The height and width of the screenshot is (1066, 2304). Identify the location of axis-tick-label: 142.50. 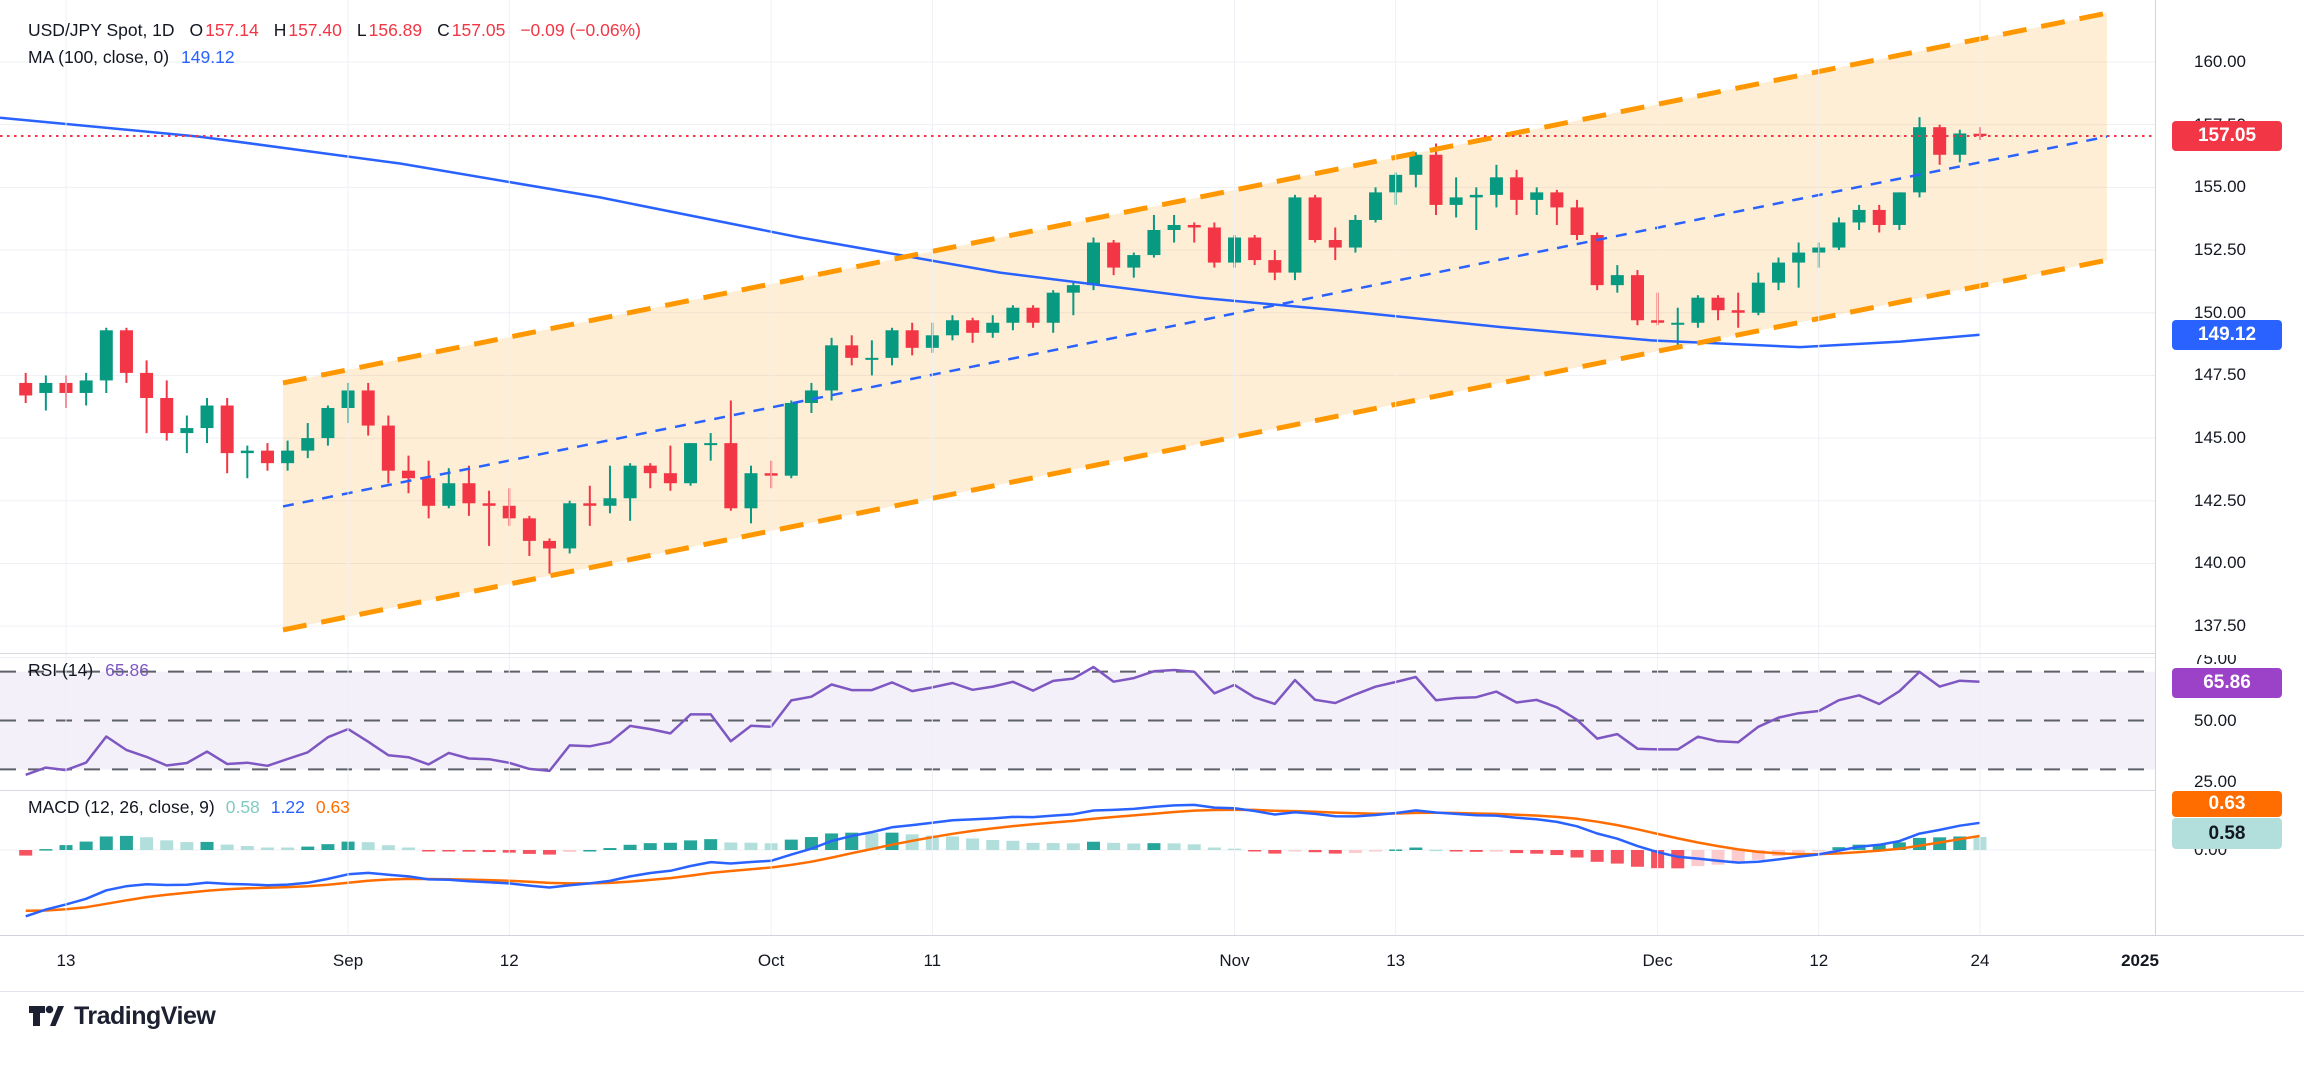
(2220, 500).